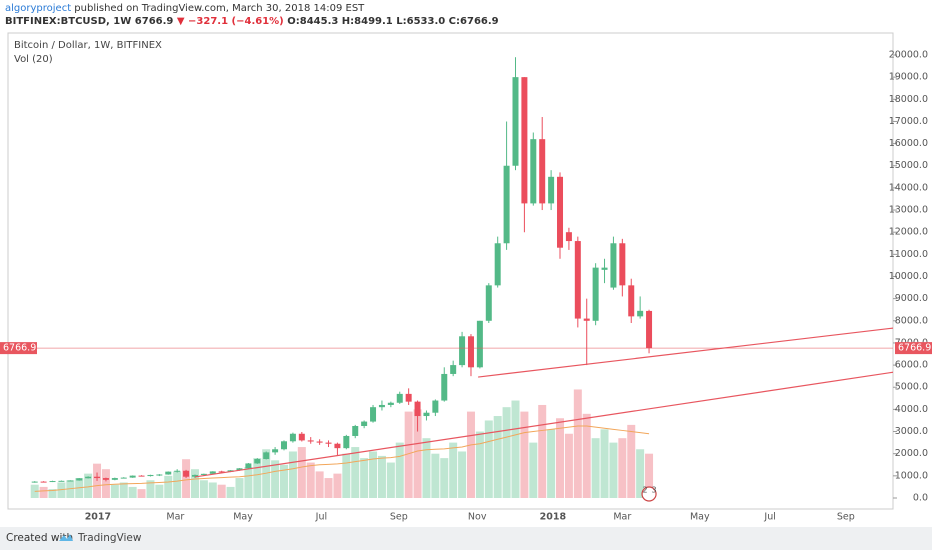 This screenshot has height=550, width=932. Describe the element at coordinates (33, 59) in the screenshot. I see `chart-subtitle: Vol (20)` at that location.